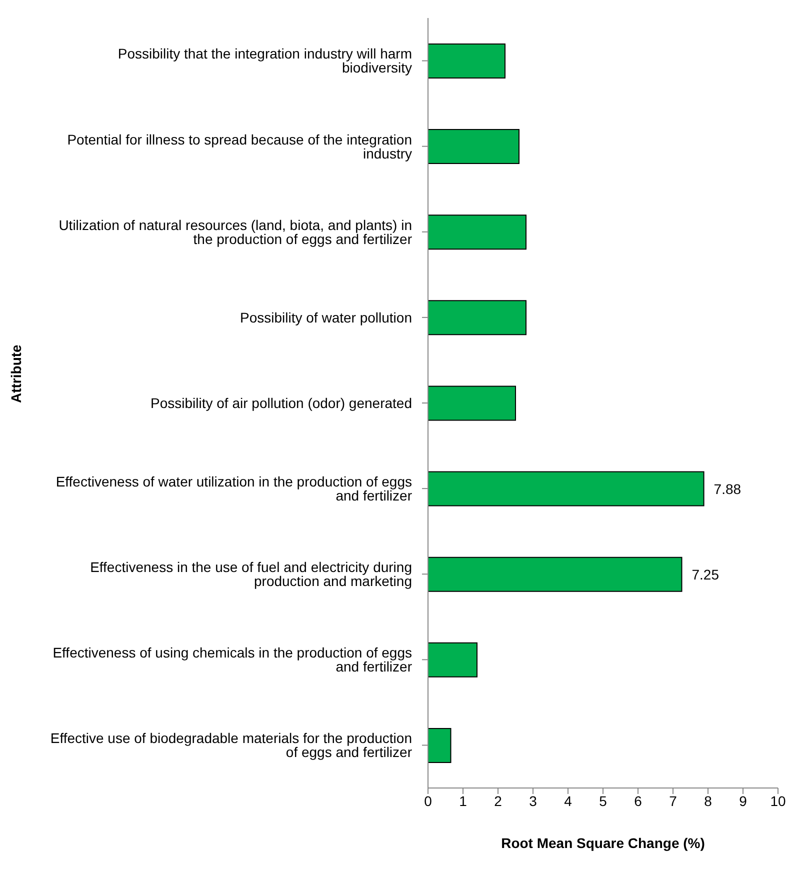 The image size is (793, 877). Describe the element at coordinates (16, 373) in the screenshot. I see `y-axis-title: Attribute` at that location.